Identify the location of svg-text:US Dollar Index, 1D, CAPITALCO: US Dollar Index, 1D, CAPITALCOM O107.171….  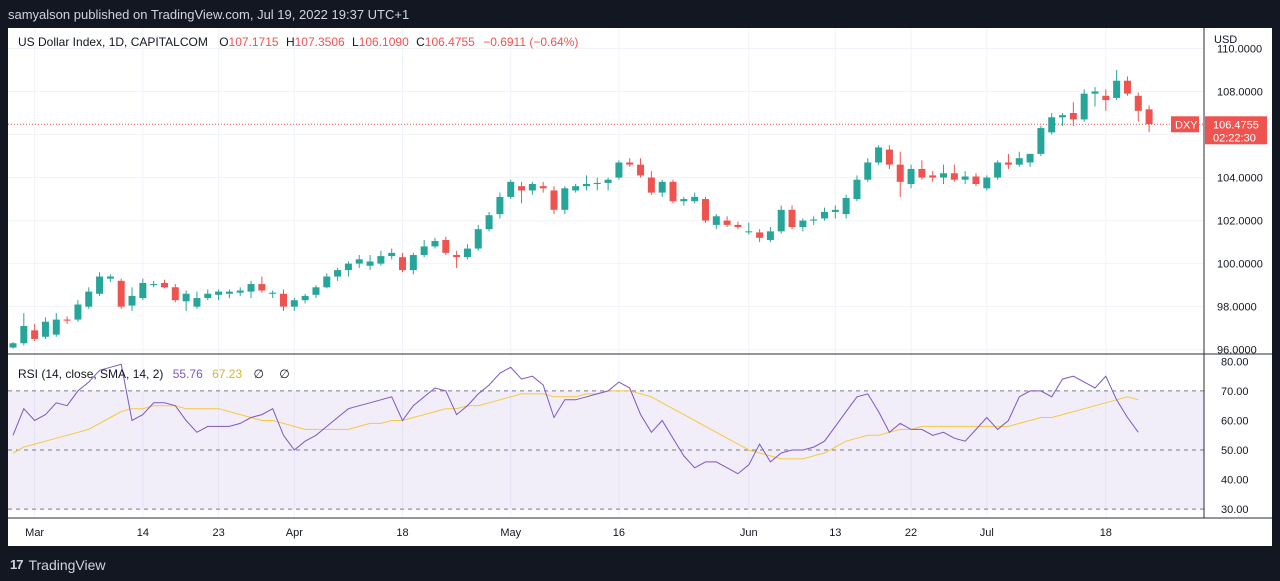
(298, 42).